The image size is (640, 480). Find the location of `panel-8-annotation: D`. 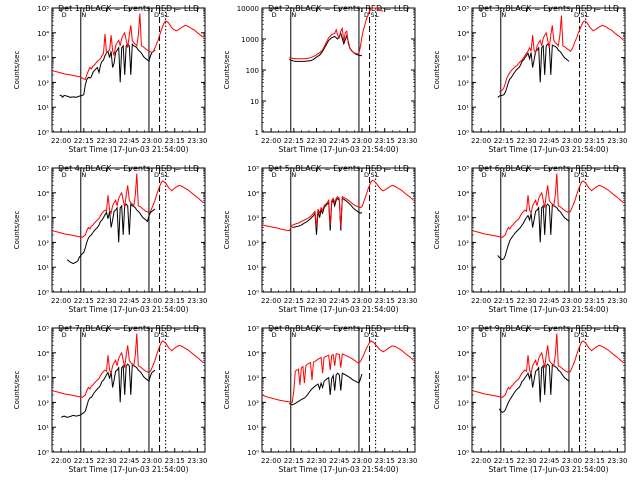

panel-8-annotation: D is located at coordinates (366, 335).